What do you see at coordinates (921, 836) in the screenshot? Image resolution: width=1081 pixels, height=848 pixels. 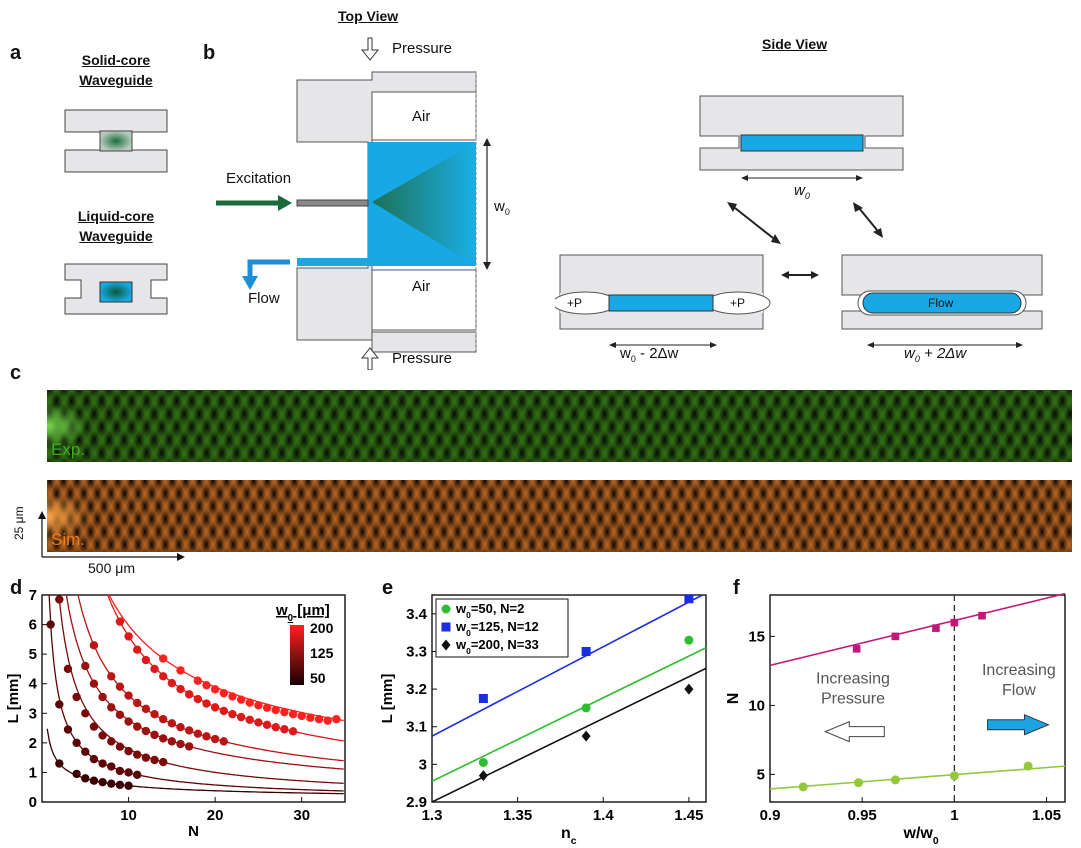 I see `x-axis-label: w/w0` at bounding box center [921, 836].